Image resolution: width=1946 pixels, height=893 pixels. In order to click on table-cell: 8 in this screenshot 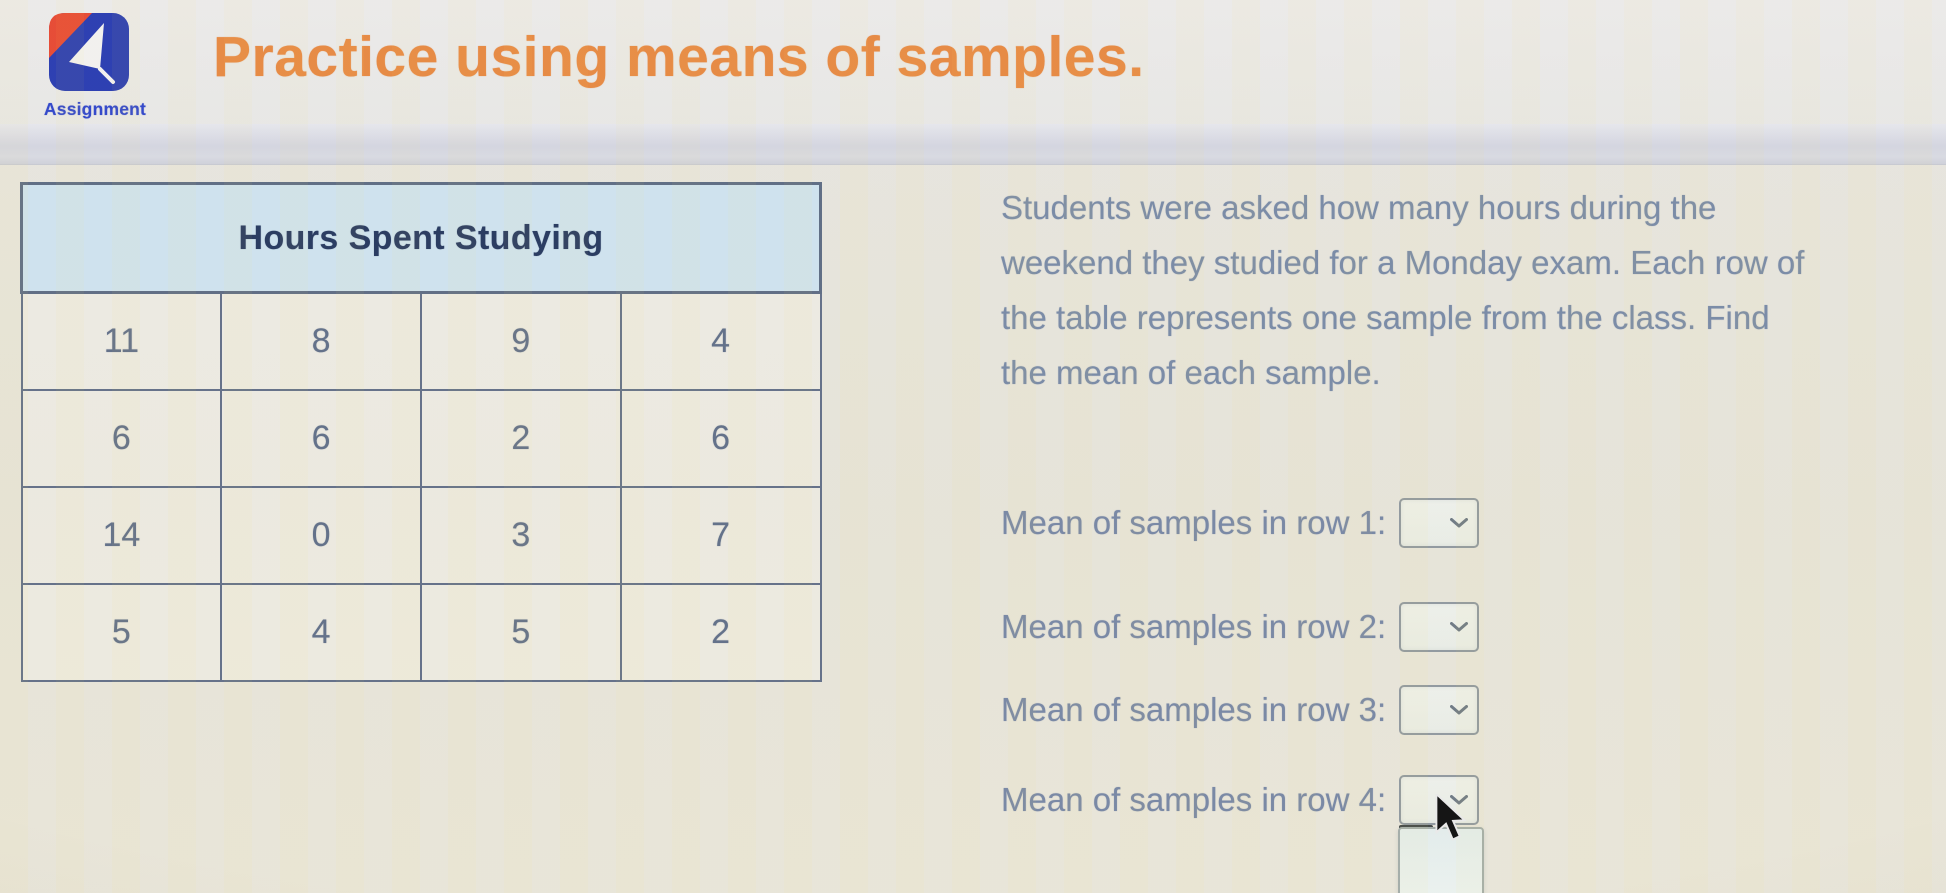, I will do `click(321, 341)`.